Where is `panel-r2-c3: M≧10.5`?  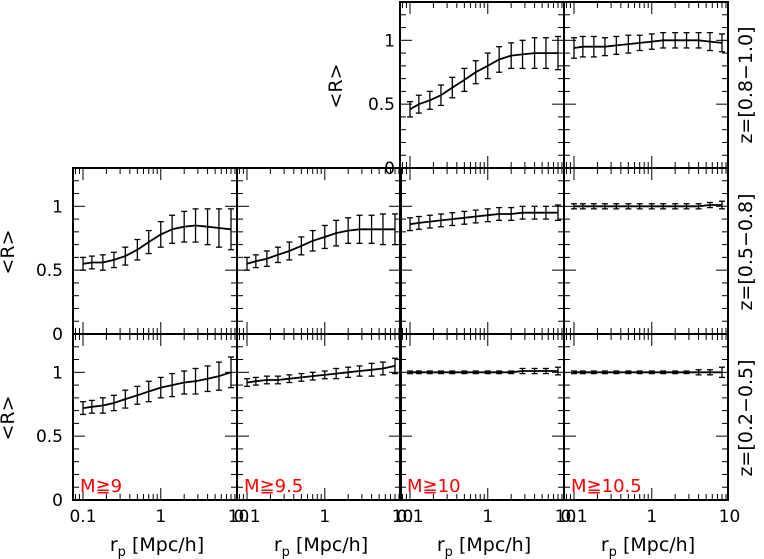 panel-r2-c3: M≧10.5 is located at coordinates (646, 417).